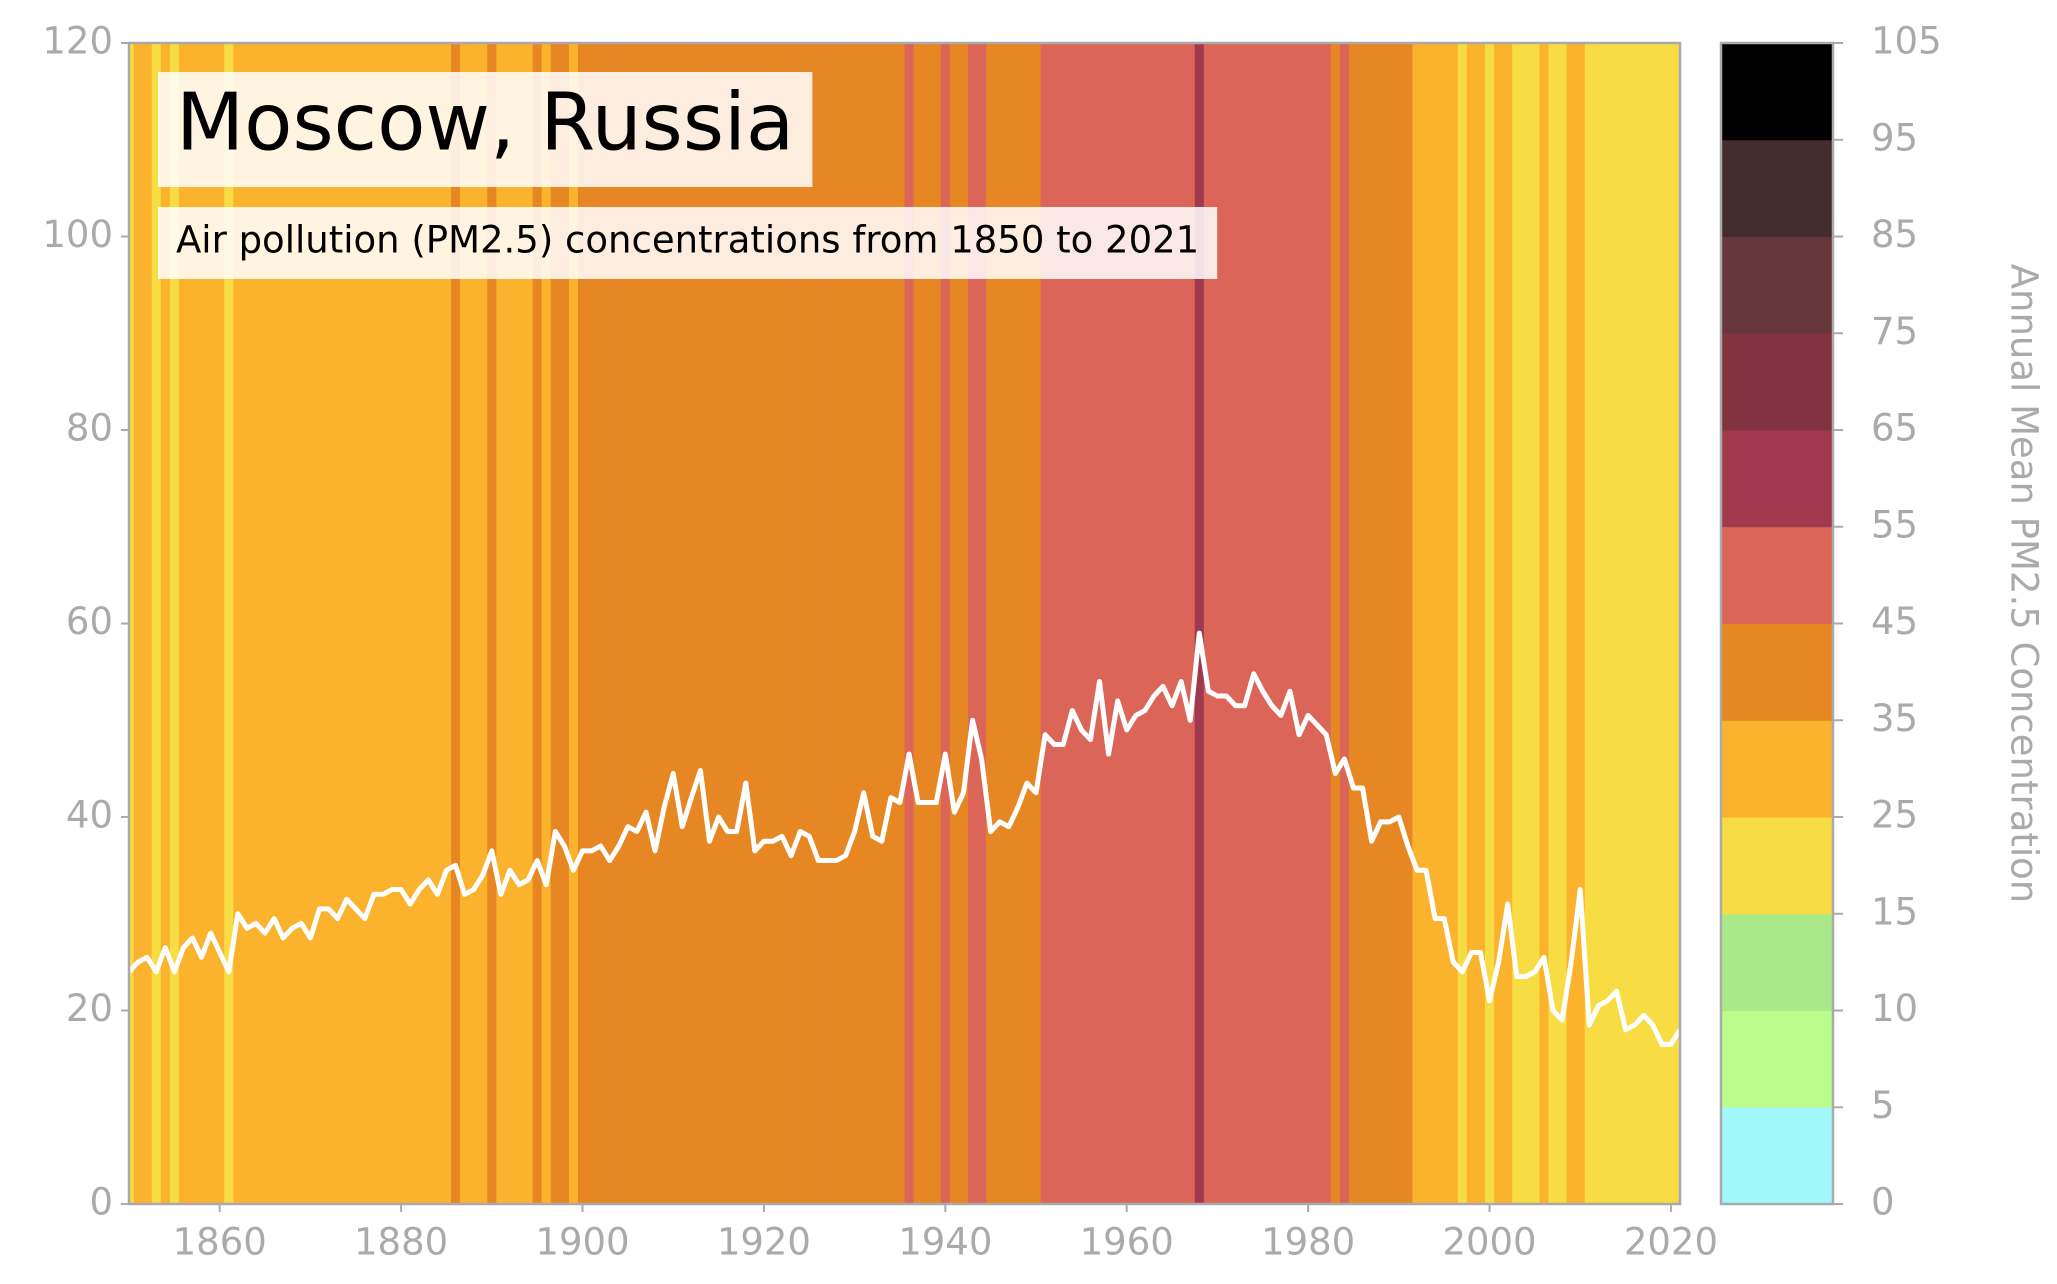  Describe the element at coordinates (1894, 911) in the screenshot. I see `colorbar-tick-label: 15` at that location.